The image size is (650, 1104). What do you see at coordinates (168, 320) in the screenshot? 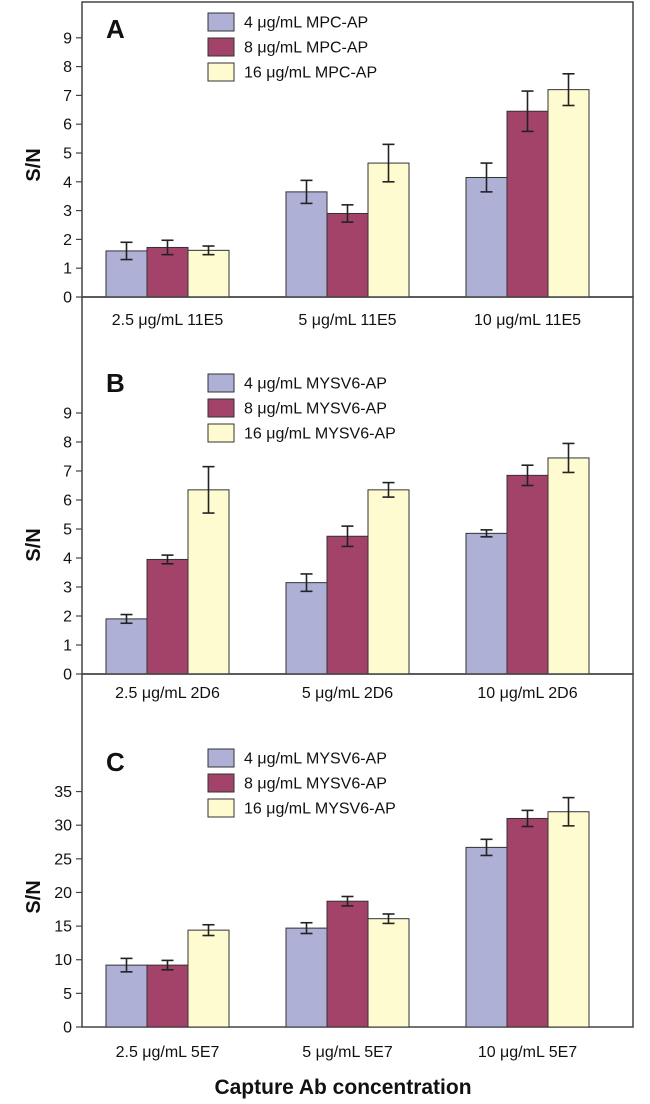
I see `x-category-label: 2.5 μg/mL 11E5` at bounding box center [168, 320].